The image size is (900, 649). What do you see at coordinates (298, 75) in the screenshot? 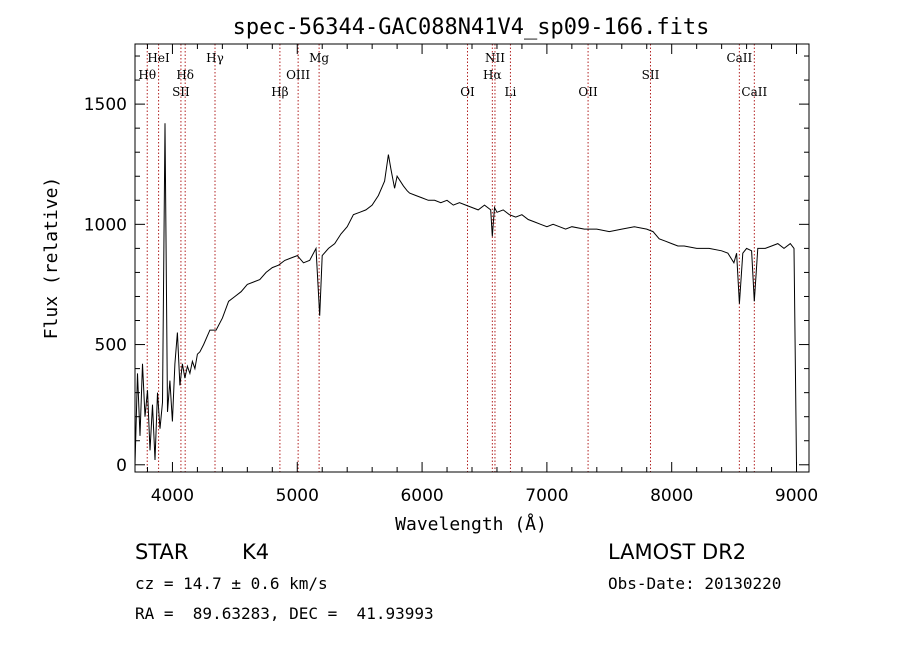
I see `line-label-6: OIII` at bounding box center [298, 75].